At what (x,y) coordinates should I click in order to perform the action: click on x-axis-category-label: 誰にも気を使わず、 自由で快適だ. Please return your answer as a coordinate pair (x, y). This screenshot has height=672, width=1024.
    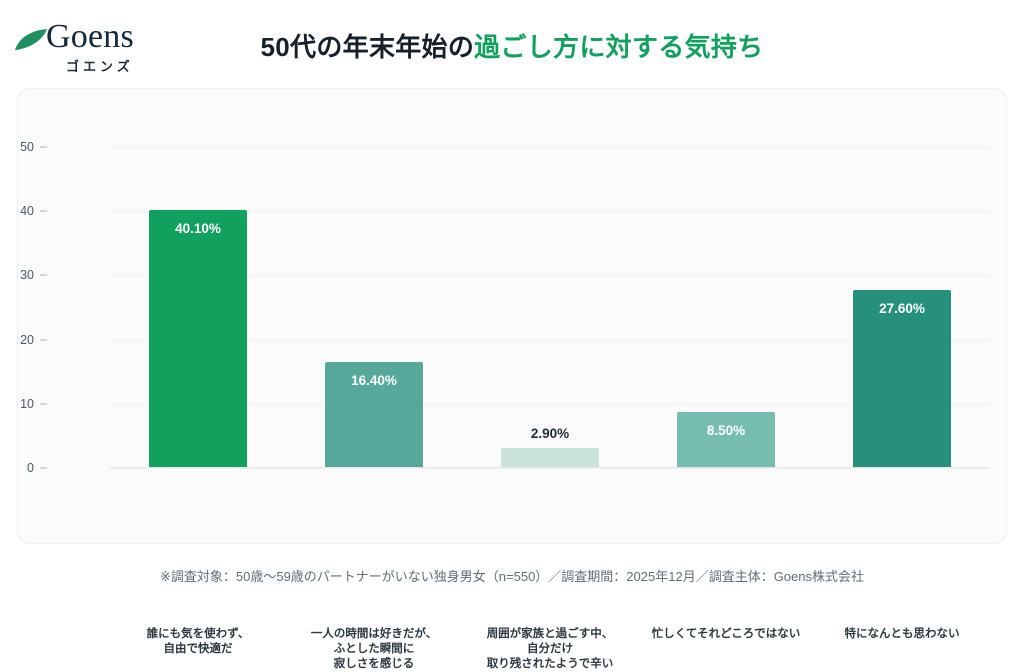
    Looking at the image, I should click on (198, 642).